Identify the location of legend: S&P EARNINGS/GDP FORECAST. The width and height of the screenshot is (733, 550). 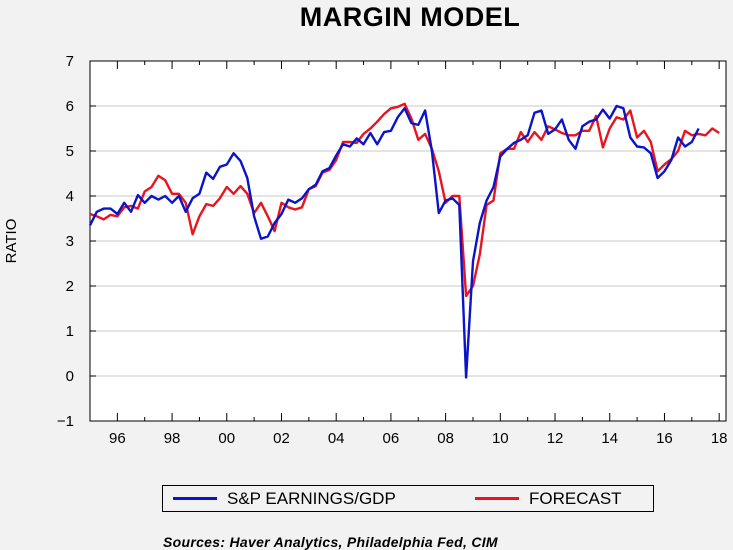
(408, 498).